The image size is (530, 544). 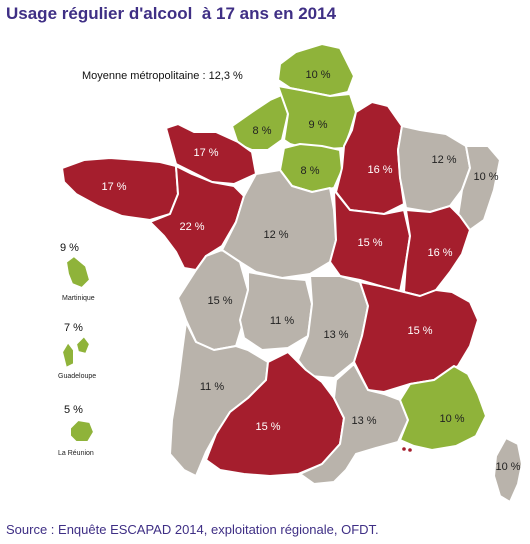 What do you see at coordinates (69, 248) in the screenshot?
I see `value-martinique: 9 %` at bounding box center [69, 248].